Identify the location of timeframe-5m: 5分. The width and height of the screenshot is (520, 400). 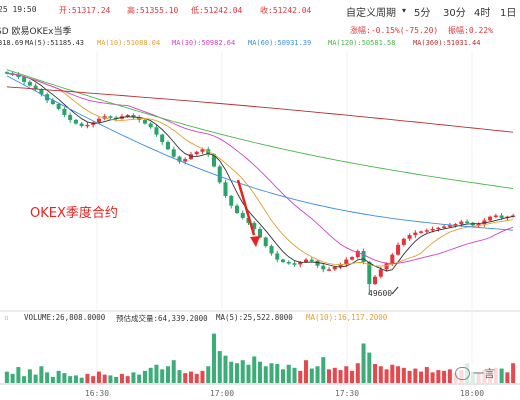
(422, 13).